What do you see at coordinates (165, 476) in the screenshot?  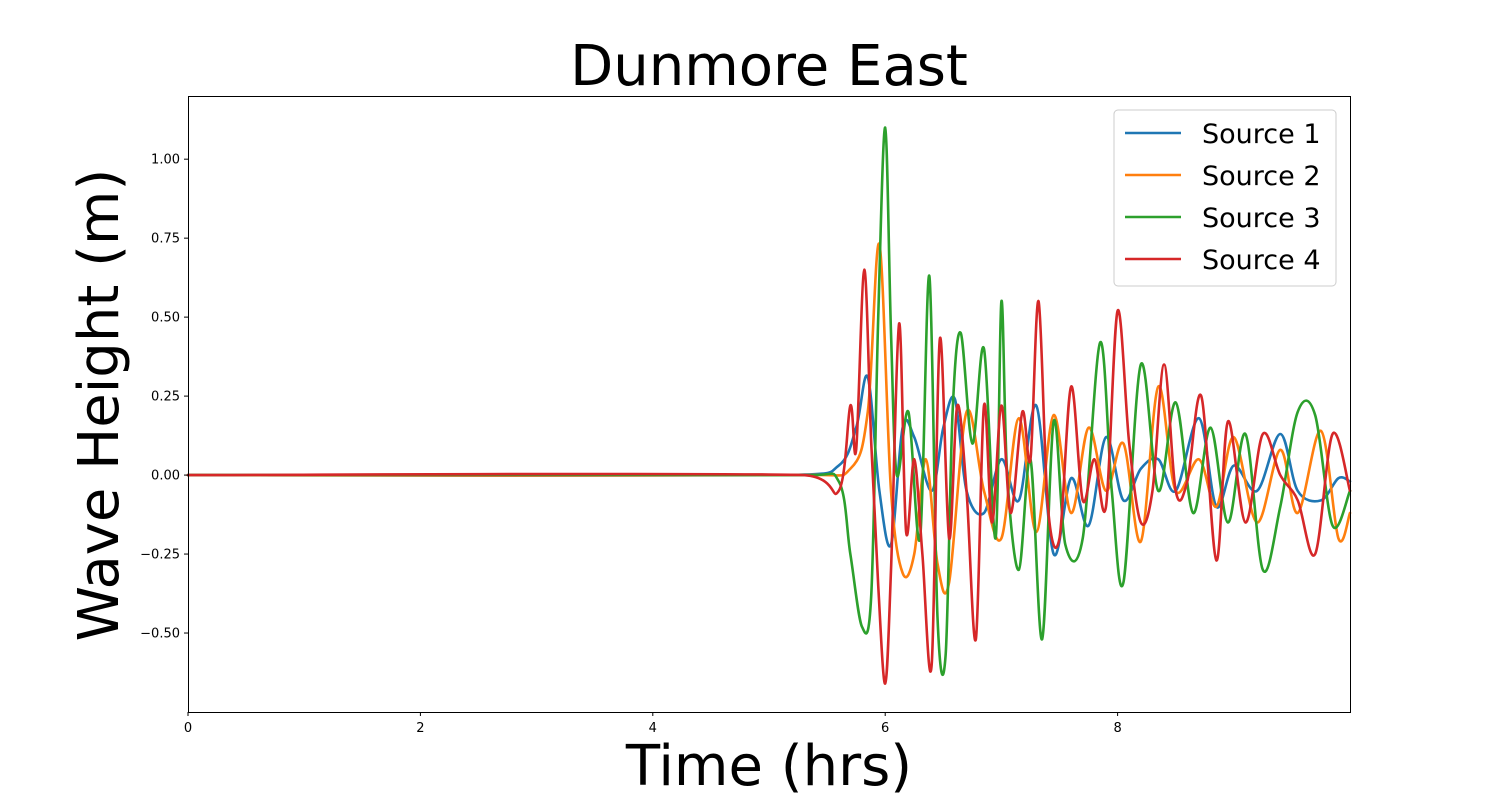 I see `y-tick-label: 0.00` at bounding box center [165, 476].